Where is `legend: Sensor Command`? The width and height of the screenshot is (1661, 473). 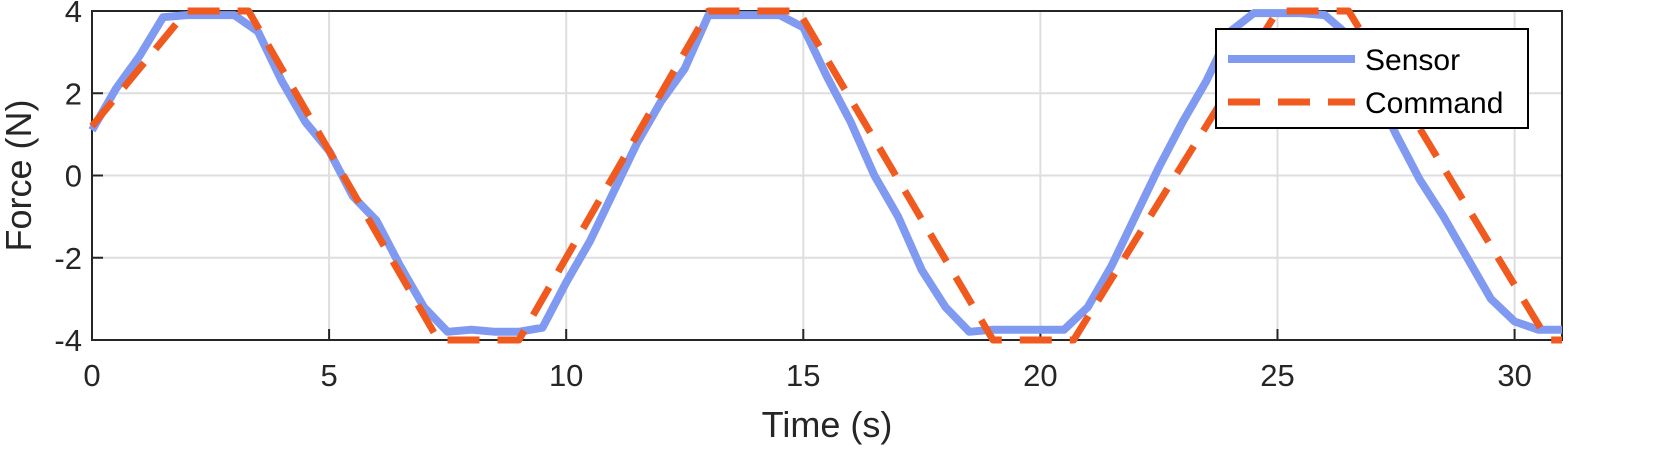
legend: Sensor Command is located at coordinates (1372, 78).